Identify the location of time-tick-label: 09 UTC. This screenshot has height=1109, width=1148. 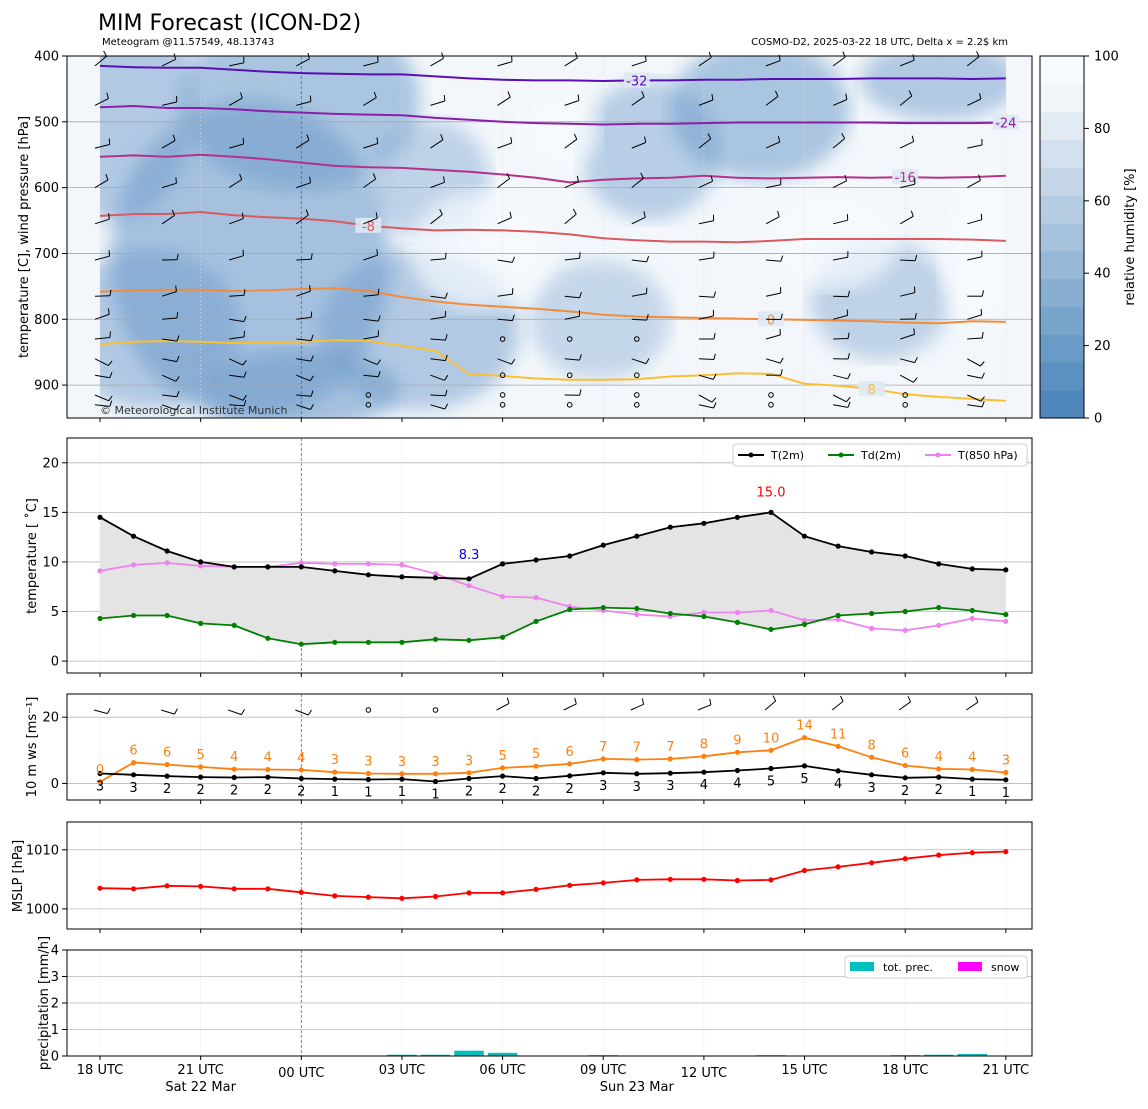
(603, 1070).